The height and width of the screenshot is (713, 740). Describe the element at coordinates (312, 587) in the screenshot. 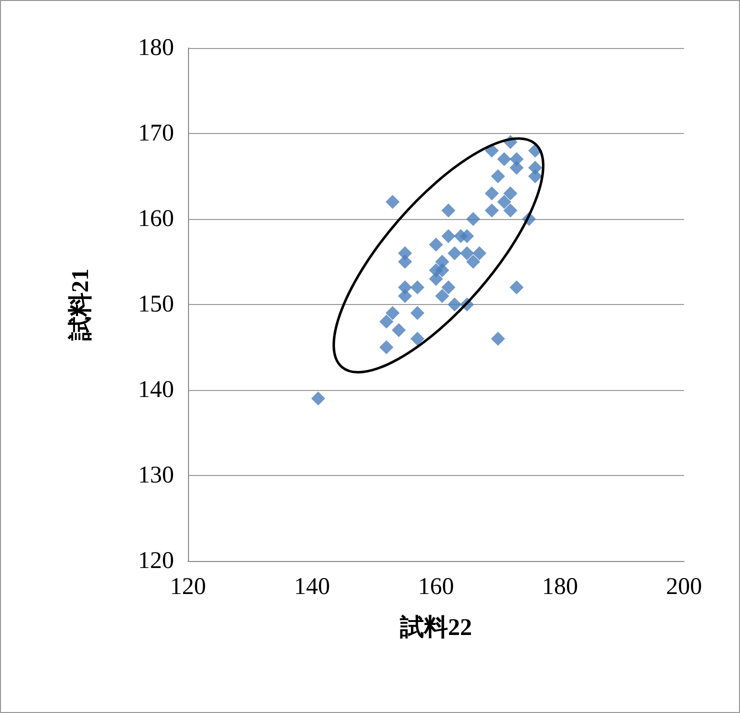

I see `x-tick-label: 140` at that location.